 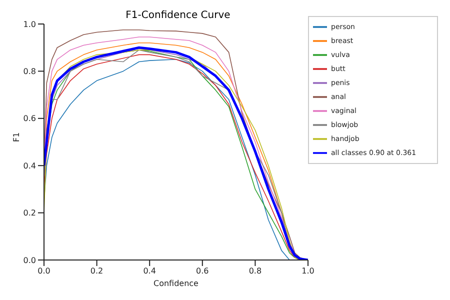 I want to click on chart-title: F1-Confidence Curve, so click(x=178, y=15).